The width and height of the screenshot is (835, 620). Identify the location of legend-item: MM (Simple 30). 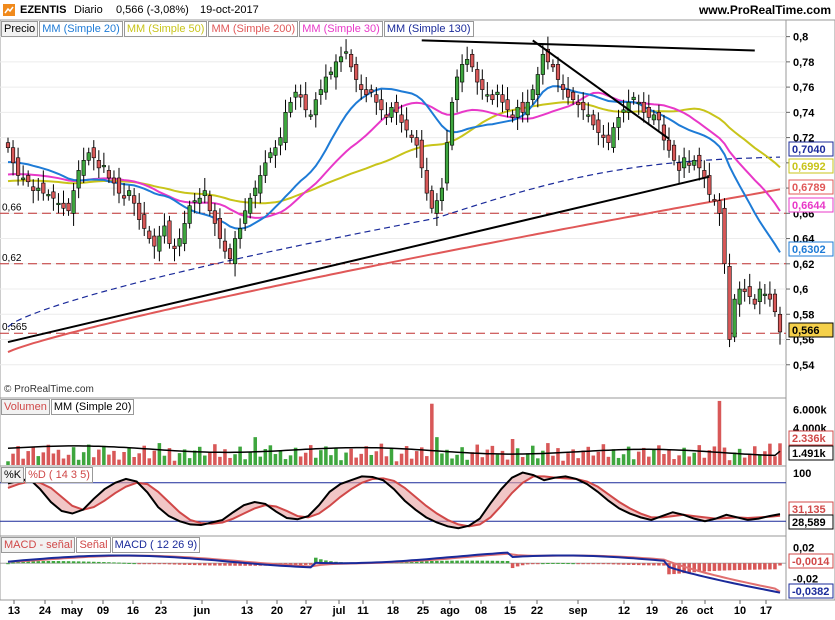
(341, 29).